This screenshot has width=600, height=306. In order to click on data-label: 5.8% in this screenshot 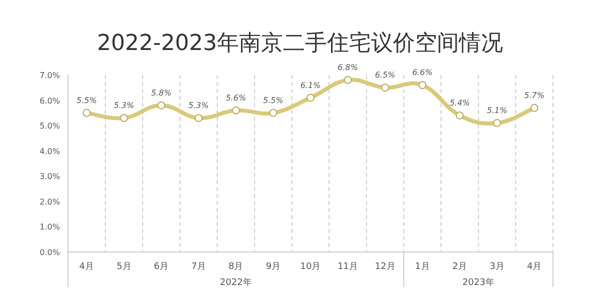, I will do `click(161, 93)`.